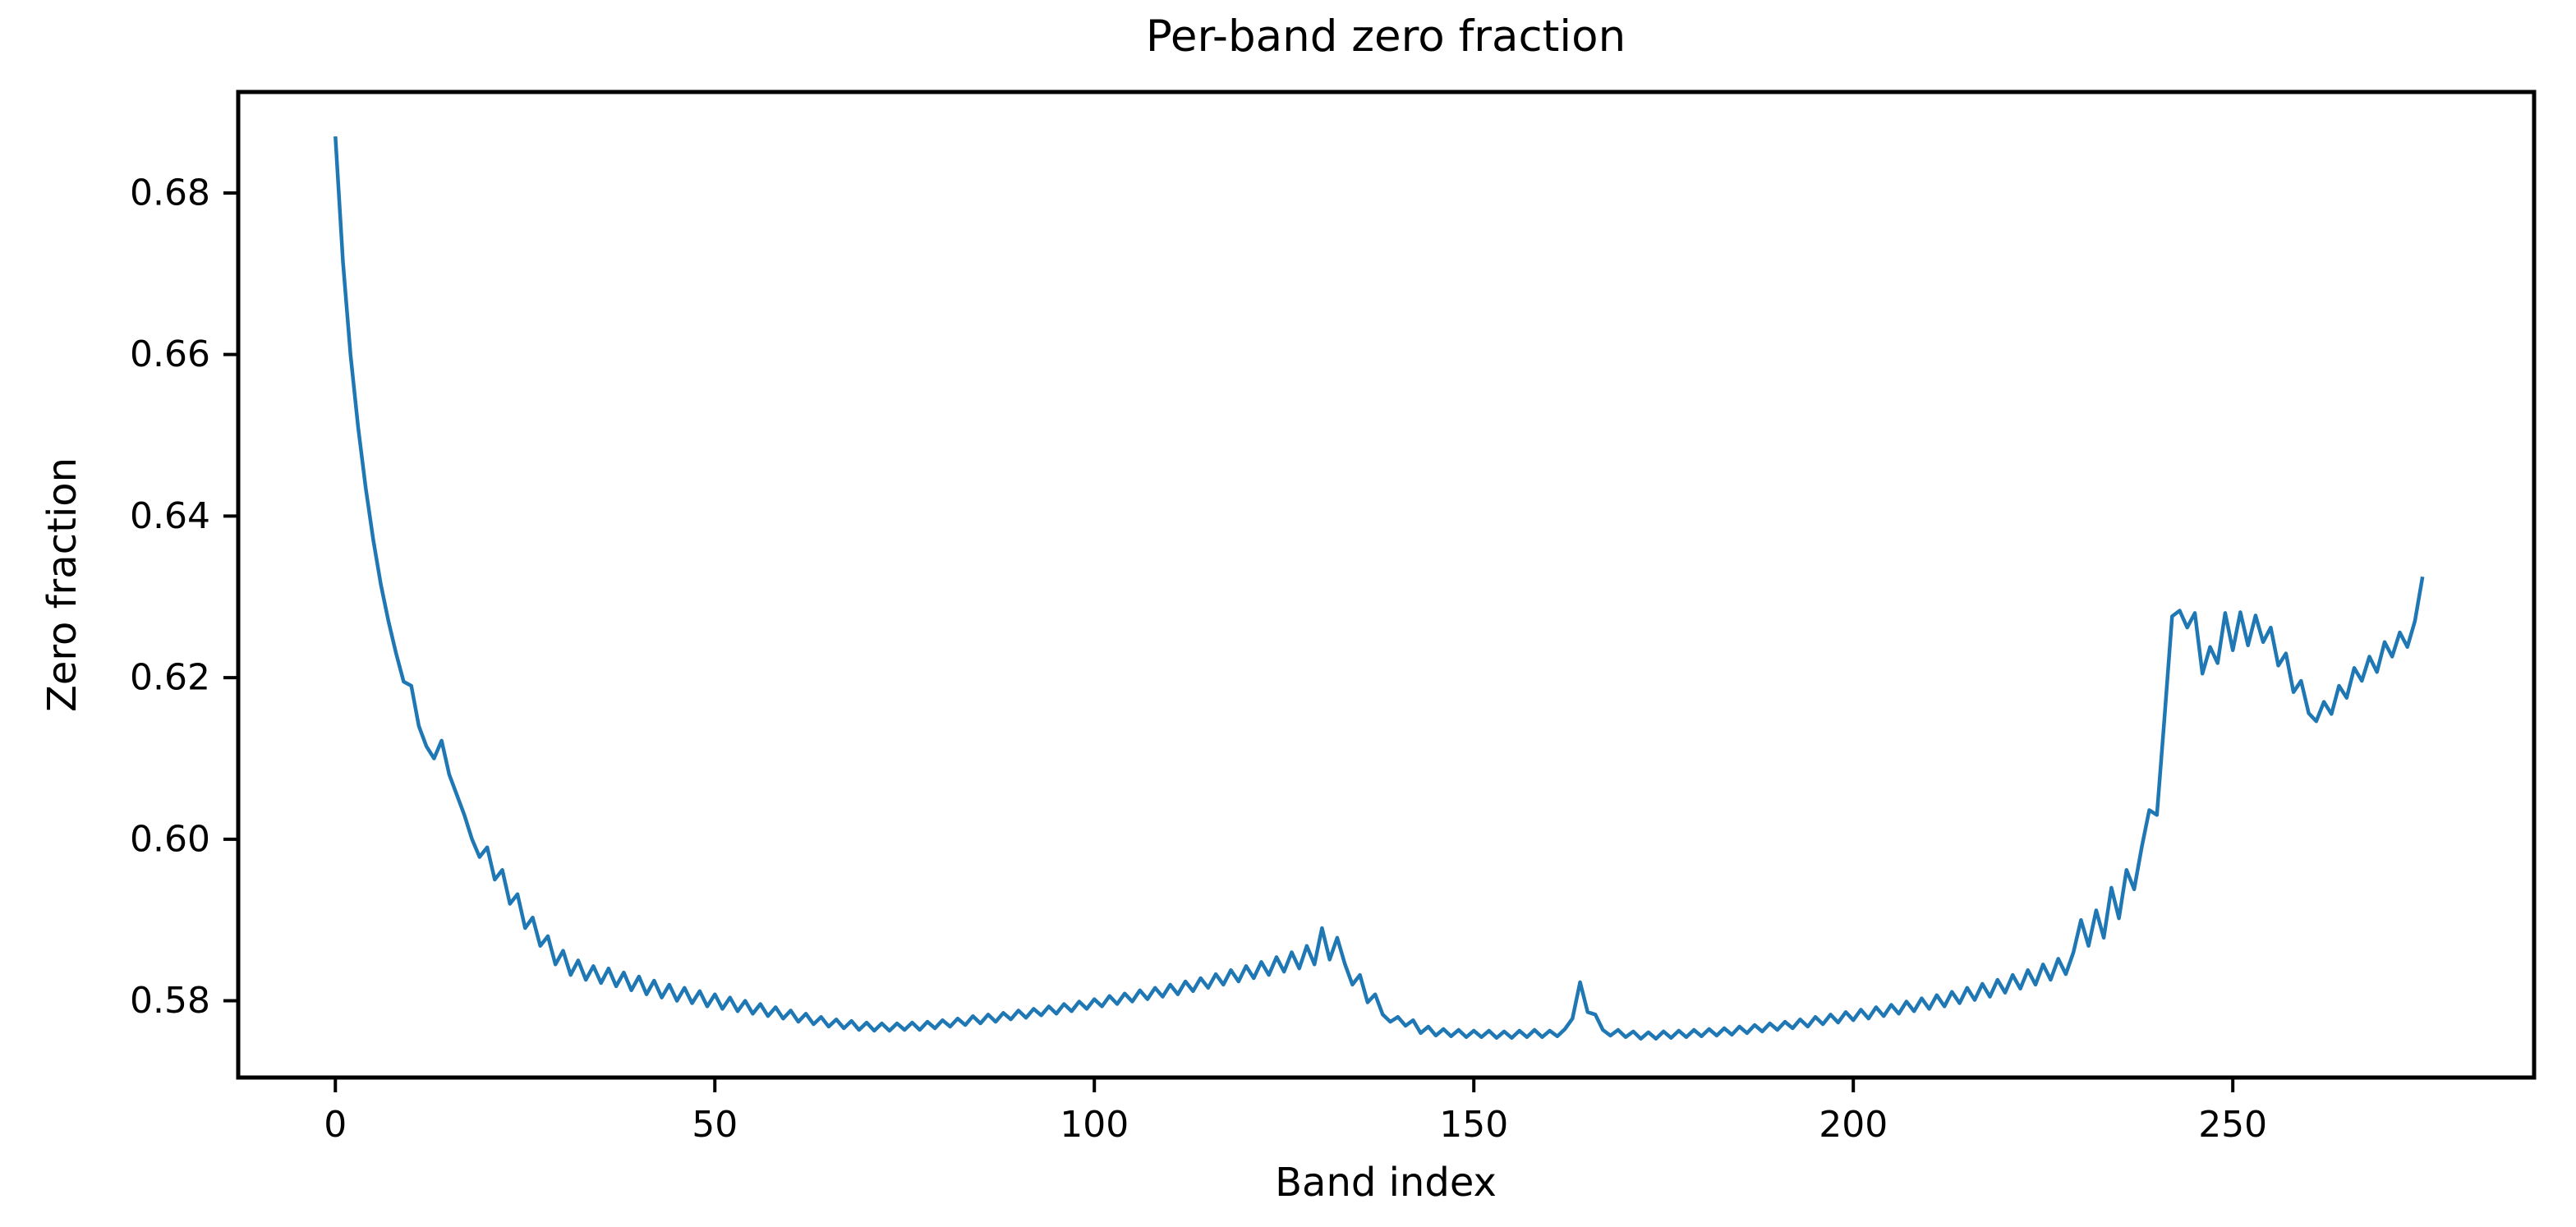  I want to click on x-tick-label: 150, so click(1473, 1125).